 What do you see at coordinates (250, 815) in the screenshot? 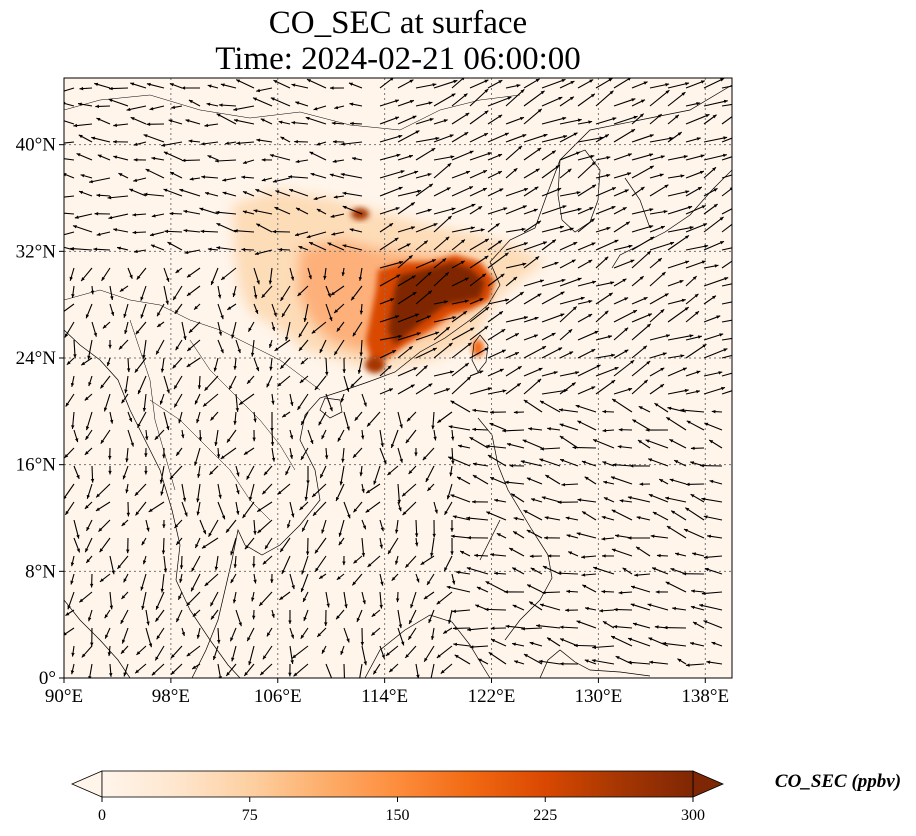
I see `colorbar-tick-label: 75` at bounding box center [250, 815].